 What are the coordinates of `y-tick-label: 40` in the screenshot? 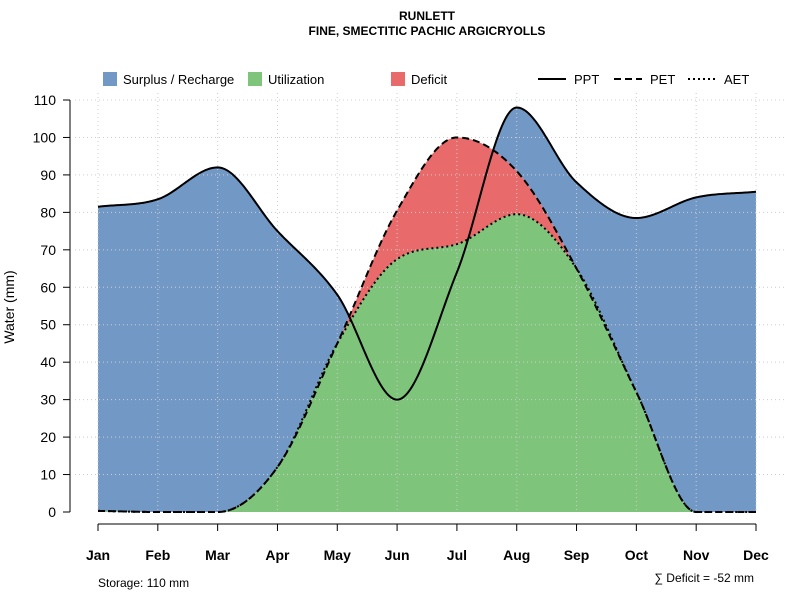 It's located at (48, 362).